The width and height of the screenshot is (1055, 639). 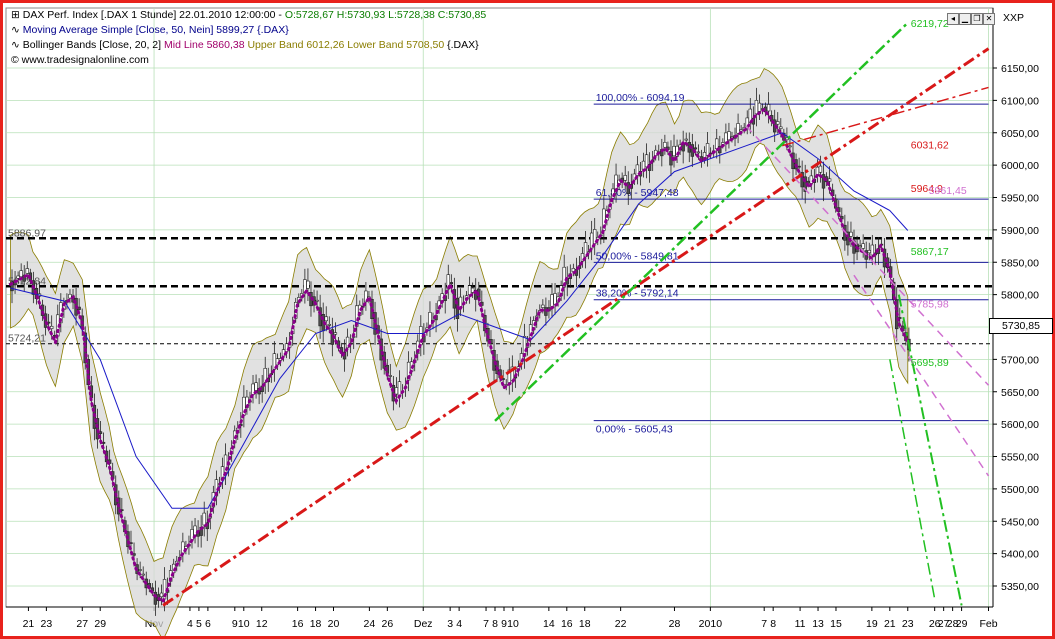 I want to click on x-tick-label: 9, so click(x=235, y=624).